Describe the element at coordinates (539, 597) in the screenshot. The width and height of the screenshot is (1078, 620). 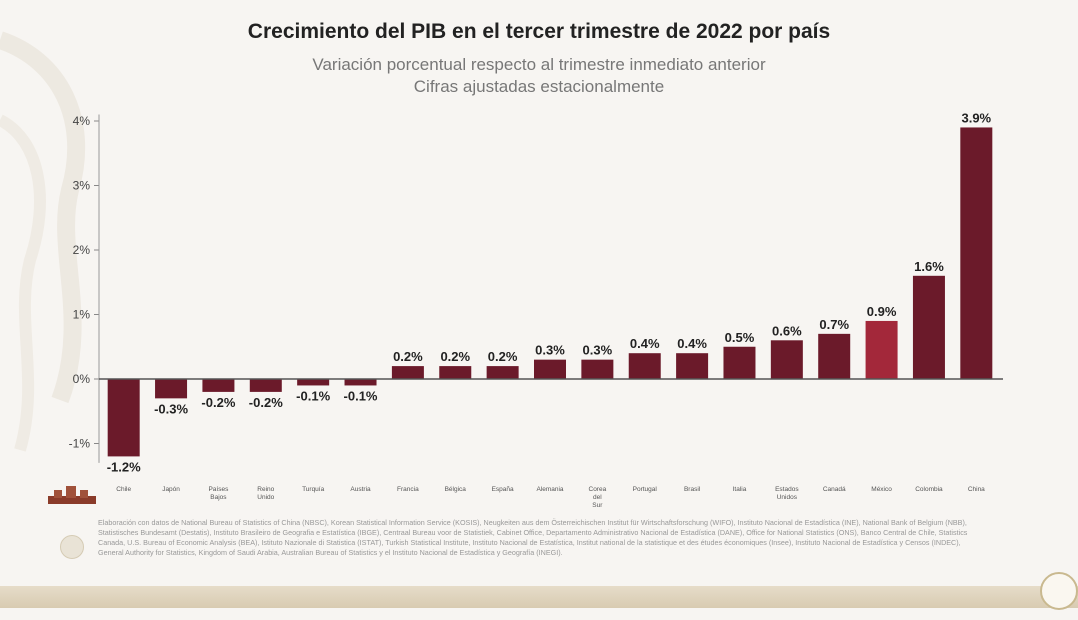
I see `bottom-bar` at that location.